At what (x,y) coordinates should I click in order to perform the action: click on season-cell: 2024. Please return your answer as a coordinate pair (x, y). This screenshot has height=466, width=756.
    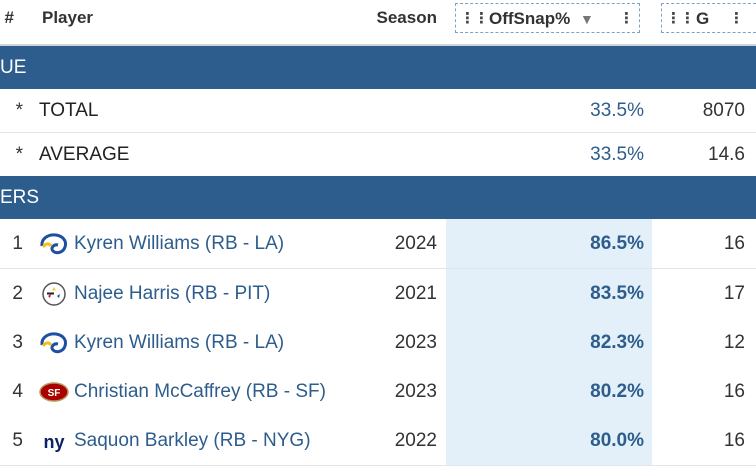
    Looking at the image, I should click on (415, 243).